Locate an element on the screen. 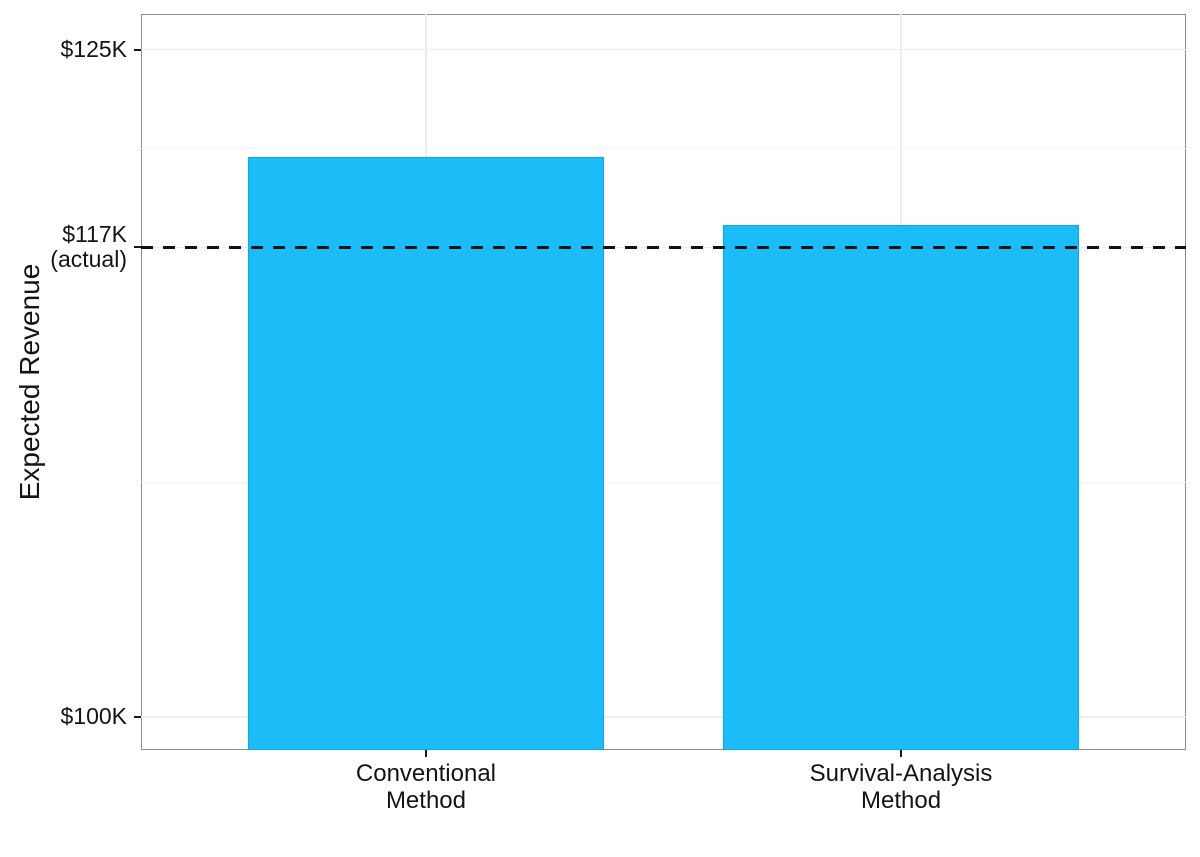 This screenshot has width=1200, height=857. y-tick-label-125k: $125K is located at coordinates (63, 49).